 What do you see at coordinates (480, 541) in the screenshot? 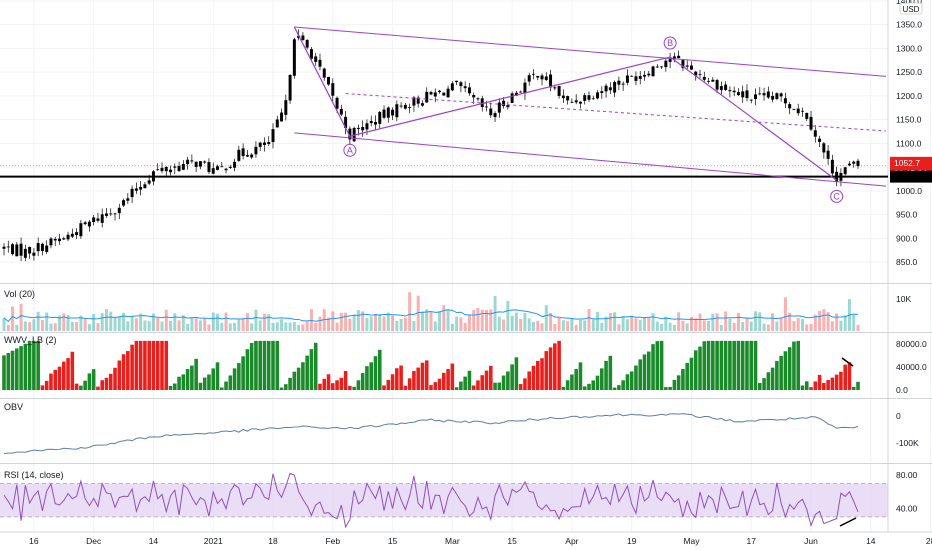
I see `time-axis: 16 Dec 14 2021 18 Feb 15 Mar 15 Apr 19 May 17 Jun 14 28` at bounding box center [480, 541].